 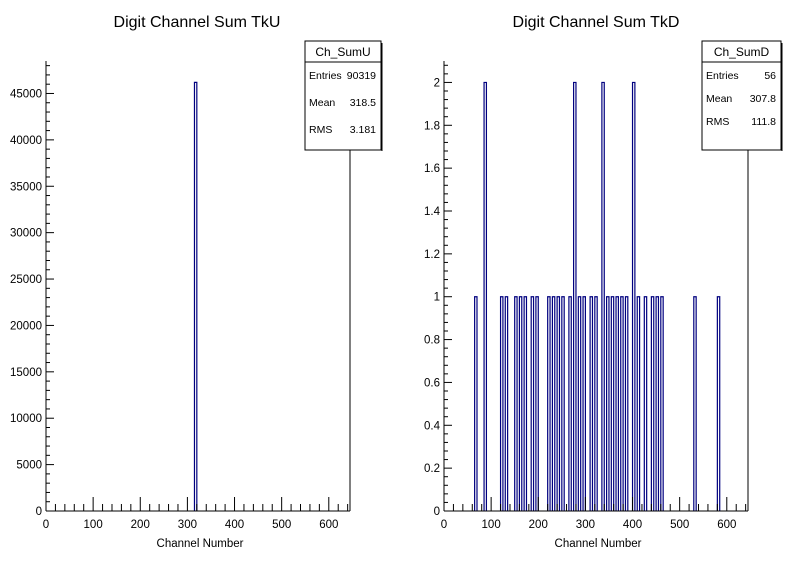 I want to click on stats-box: Ch_SumU Entries 90319 Mean 318.5 RMS 3.181, so click(x=343, y=95).